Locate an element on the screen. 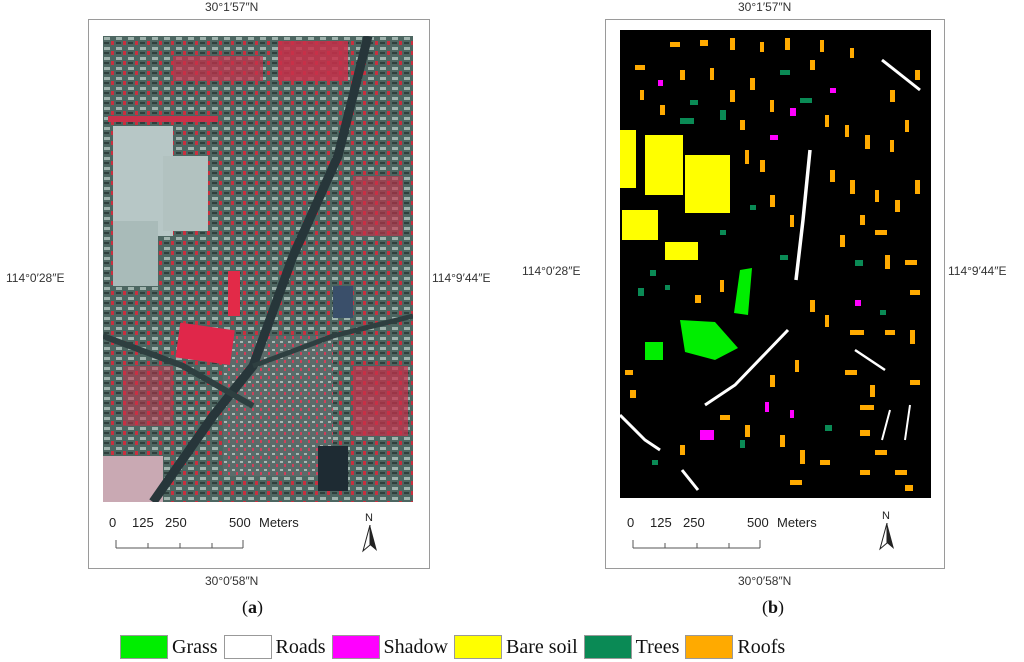  legend-label: Grass is located at coordinates (195, 646).